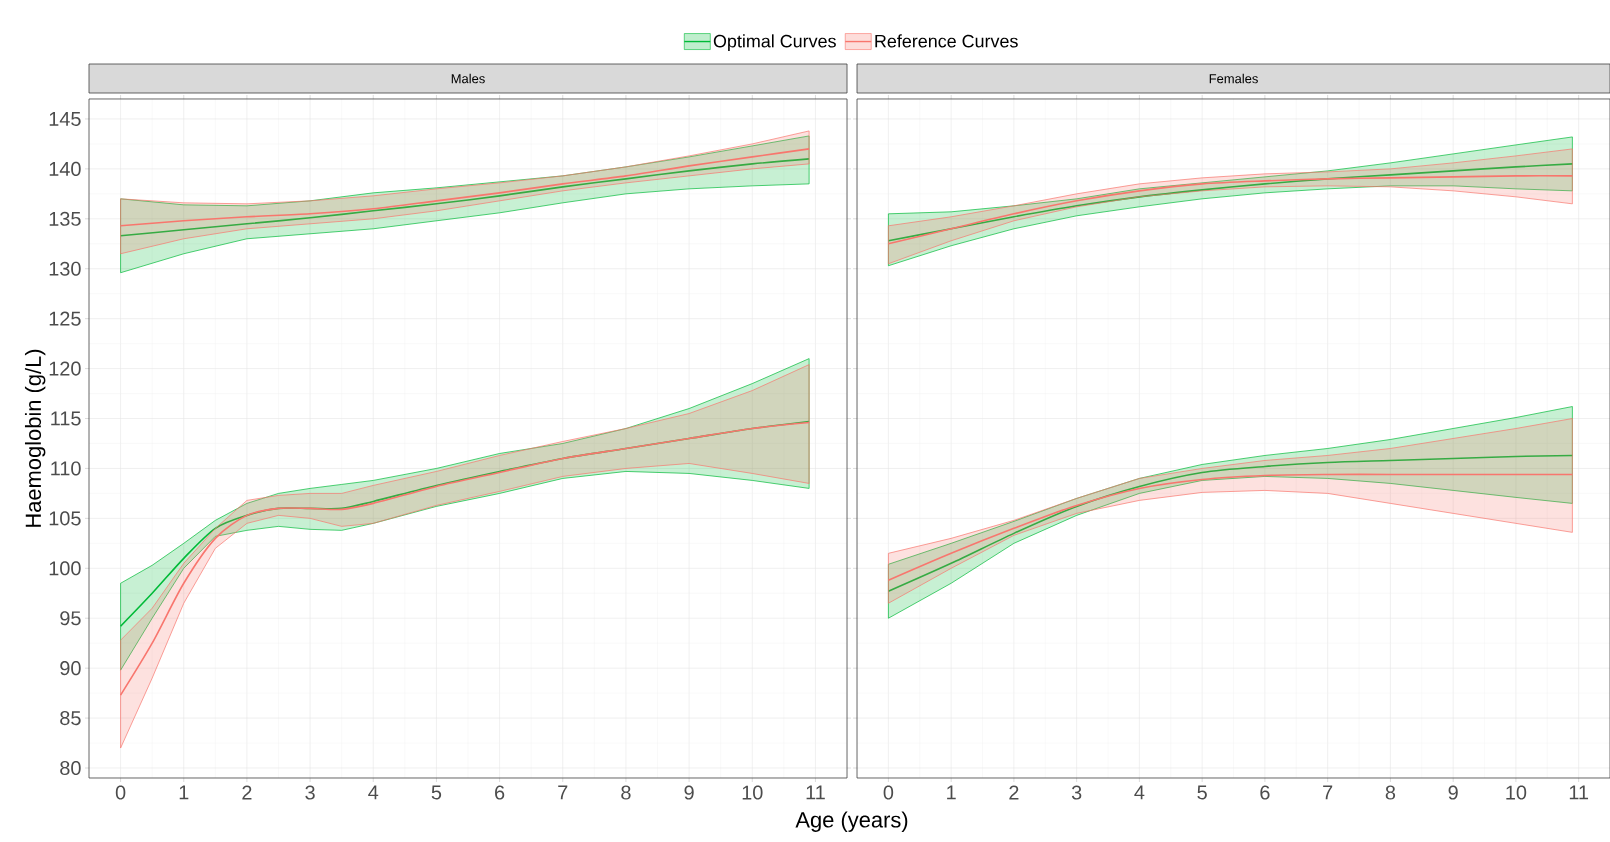  What do you see at coordinates (774, 43) in the screenshot?
I see `legend-label: Optimal Curves` at bounding box center [774, 43].